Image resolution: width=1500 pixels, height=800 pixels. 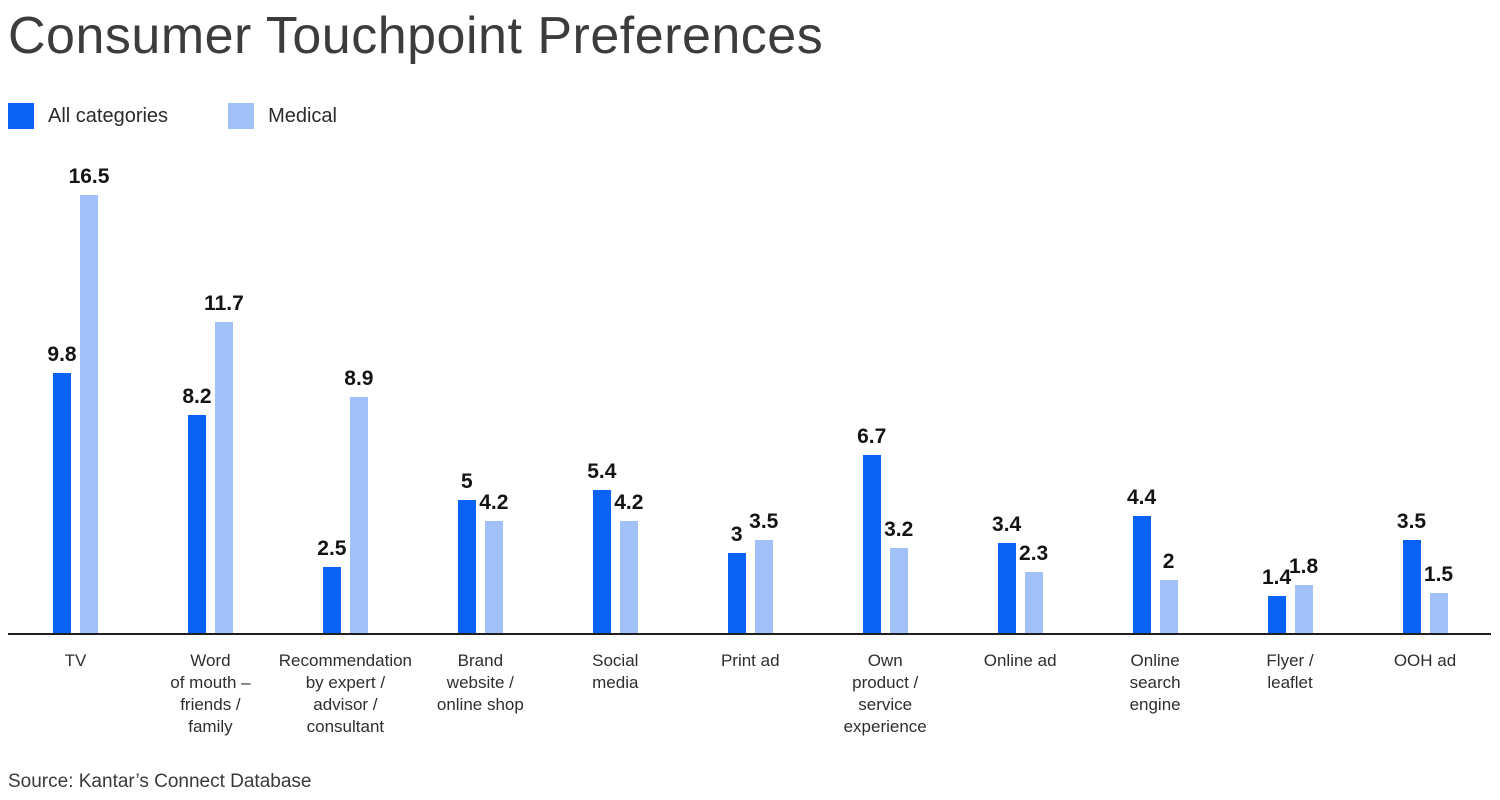 I want to click on x-axis-label: TV, so click(x=75, y=660).